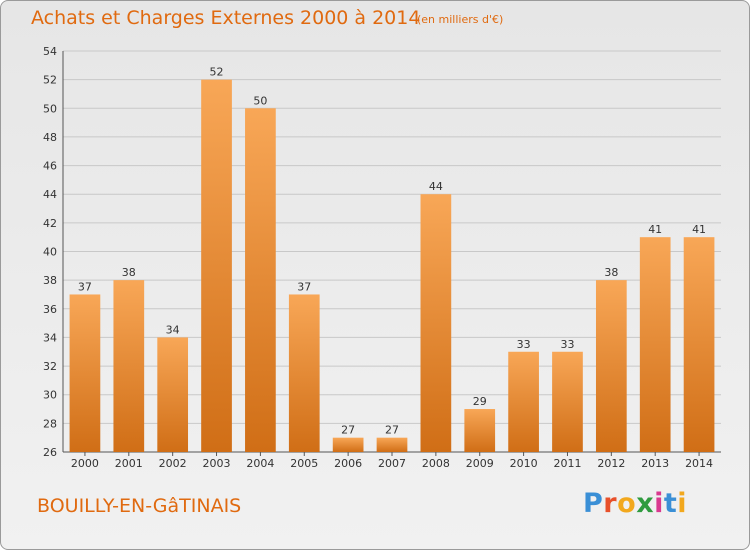  Describe the element at coordinates (460, 19) in the screenshot. I see `chart-subtitle: (en milliers d'€)` at that location.